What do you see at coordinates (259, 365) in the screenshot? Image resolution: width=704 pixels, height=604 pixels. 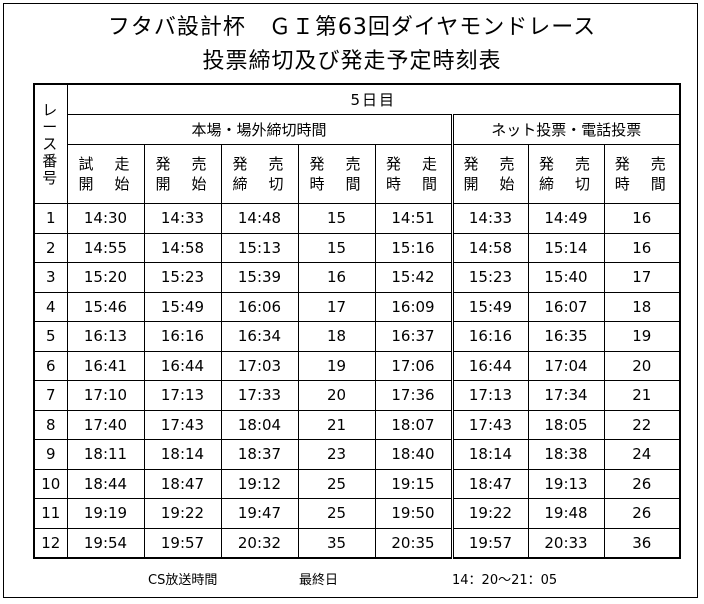 I see `table-cell: 17:03` at bounding box center [259, 365].